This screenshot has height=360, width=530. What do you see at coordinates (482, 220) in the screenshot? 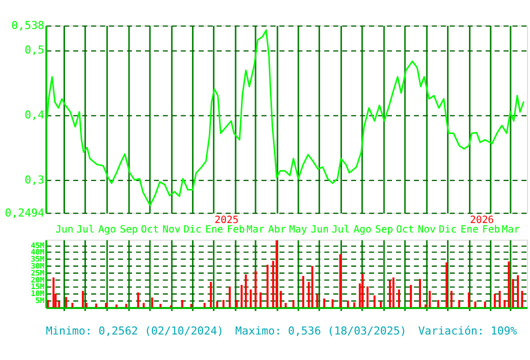
I see `text: 2026` at bounding box center [482, 220].